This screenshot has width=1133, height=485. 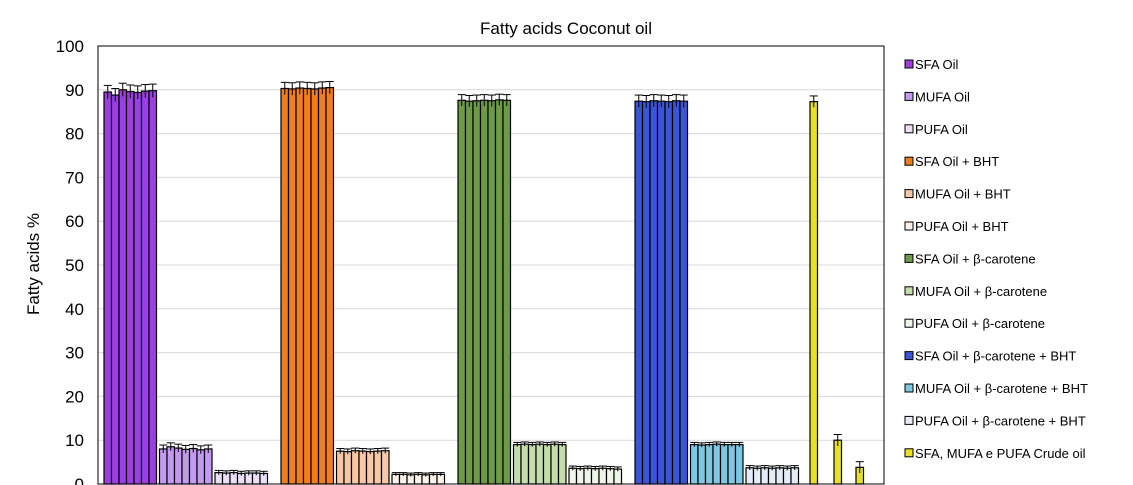 I want to click on legend-entry: MUFA Oil + β-carotene, so click(x=981, y=291).